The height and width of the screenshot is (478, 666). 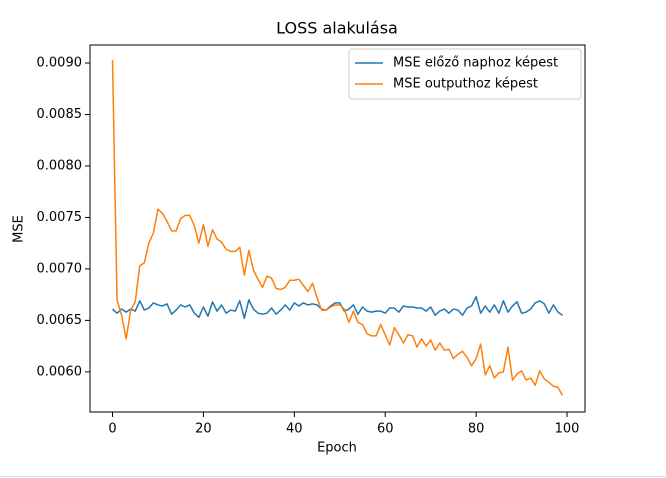 I want to click on y-tick-label: 0.0080, so click(x=60, y=165).